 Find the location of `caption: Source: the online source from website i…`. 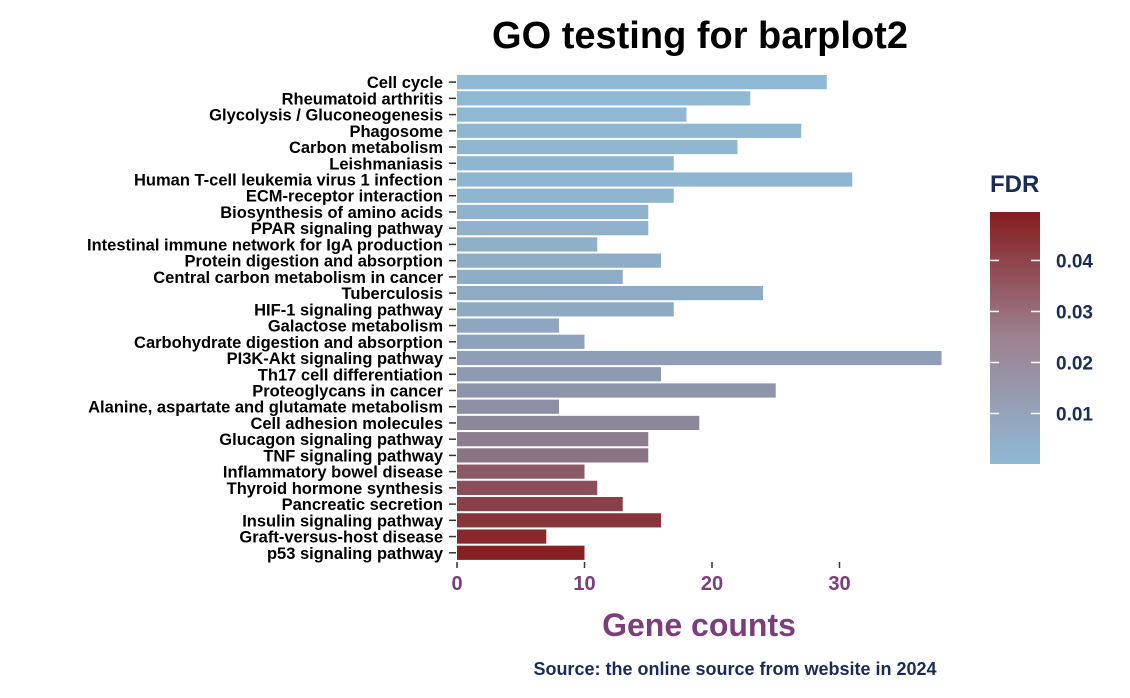

caption: Source: the online source from website i… is located at coordinates (734, 669).